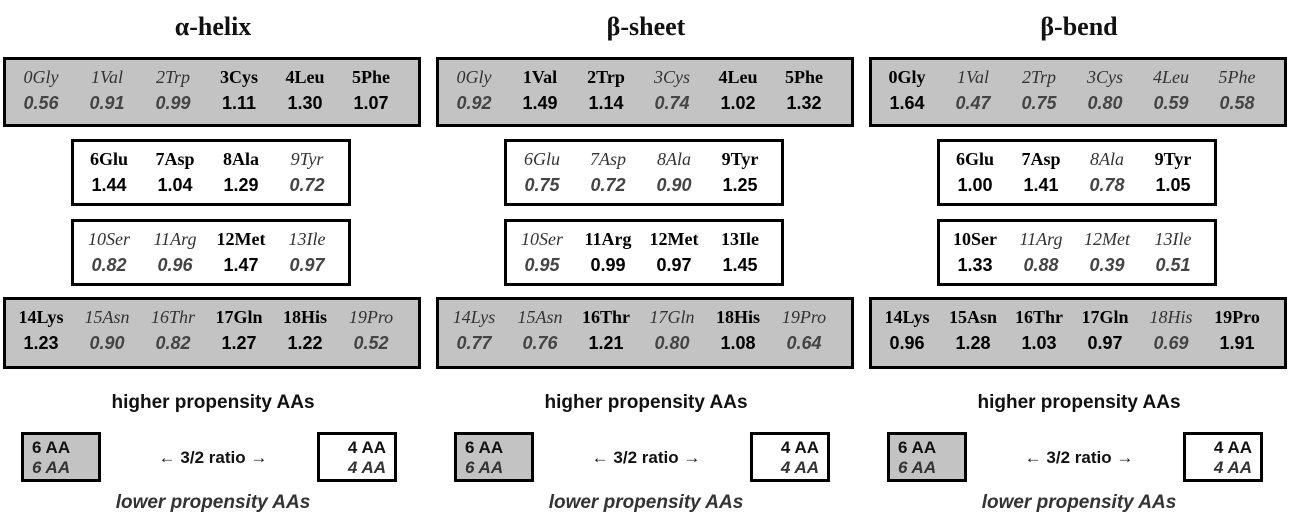 This screenshot has height=528, width=1295. Describe the element at coordinates (1105, 343) in the screenshot. I see `propensity-value: 0.97` at that location.